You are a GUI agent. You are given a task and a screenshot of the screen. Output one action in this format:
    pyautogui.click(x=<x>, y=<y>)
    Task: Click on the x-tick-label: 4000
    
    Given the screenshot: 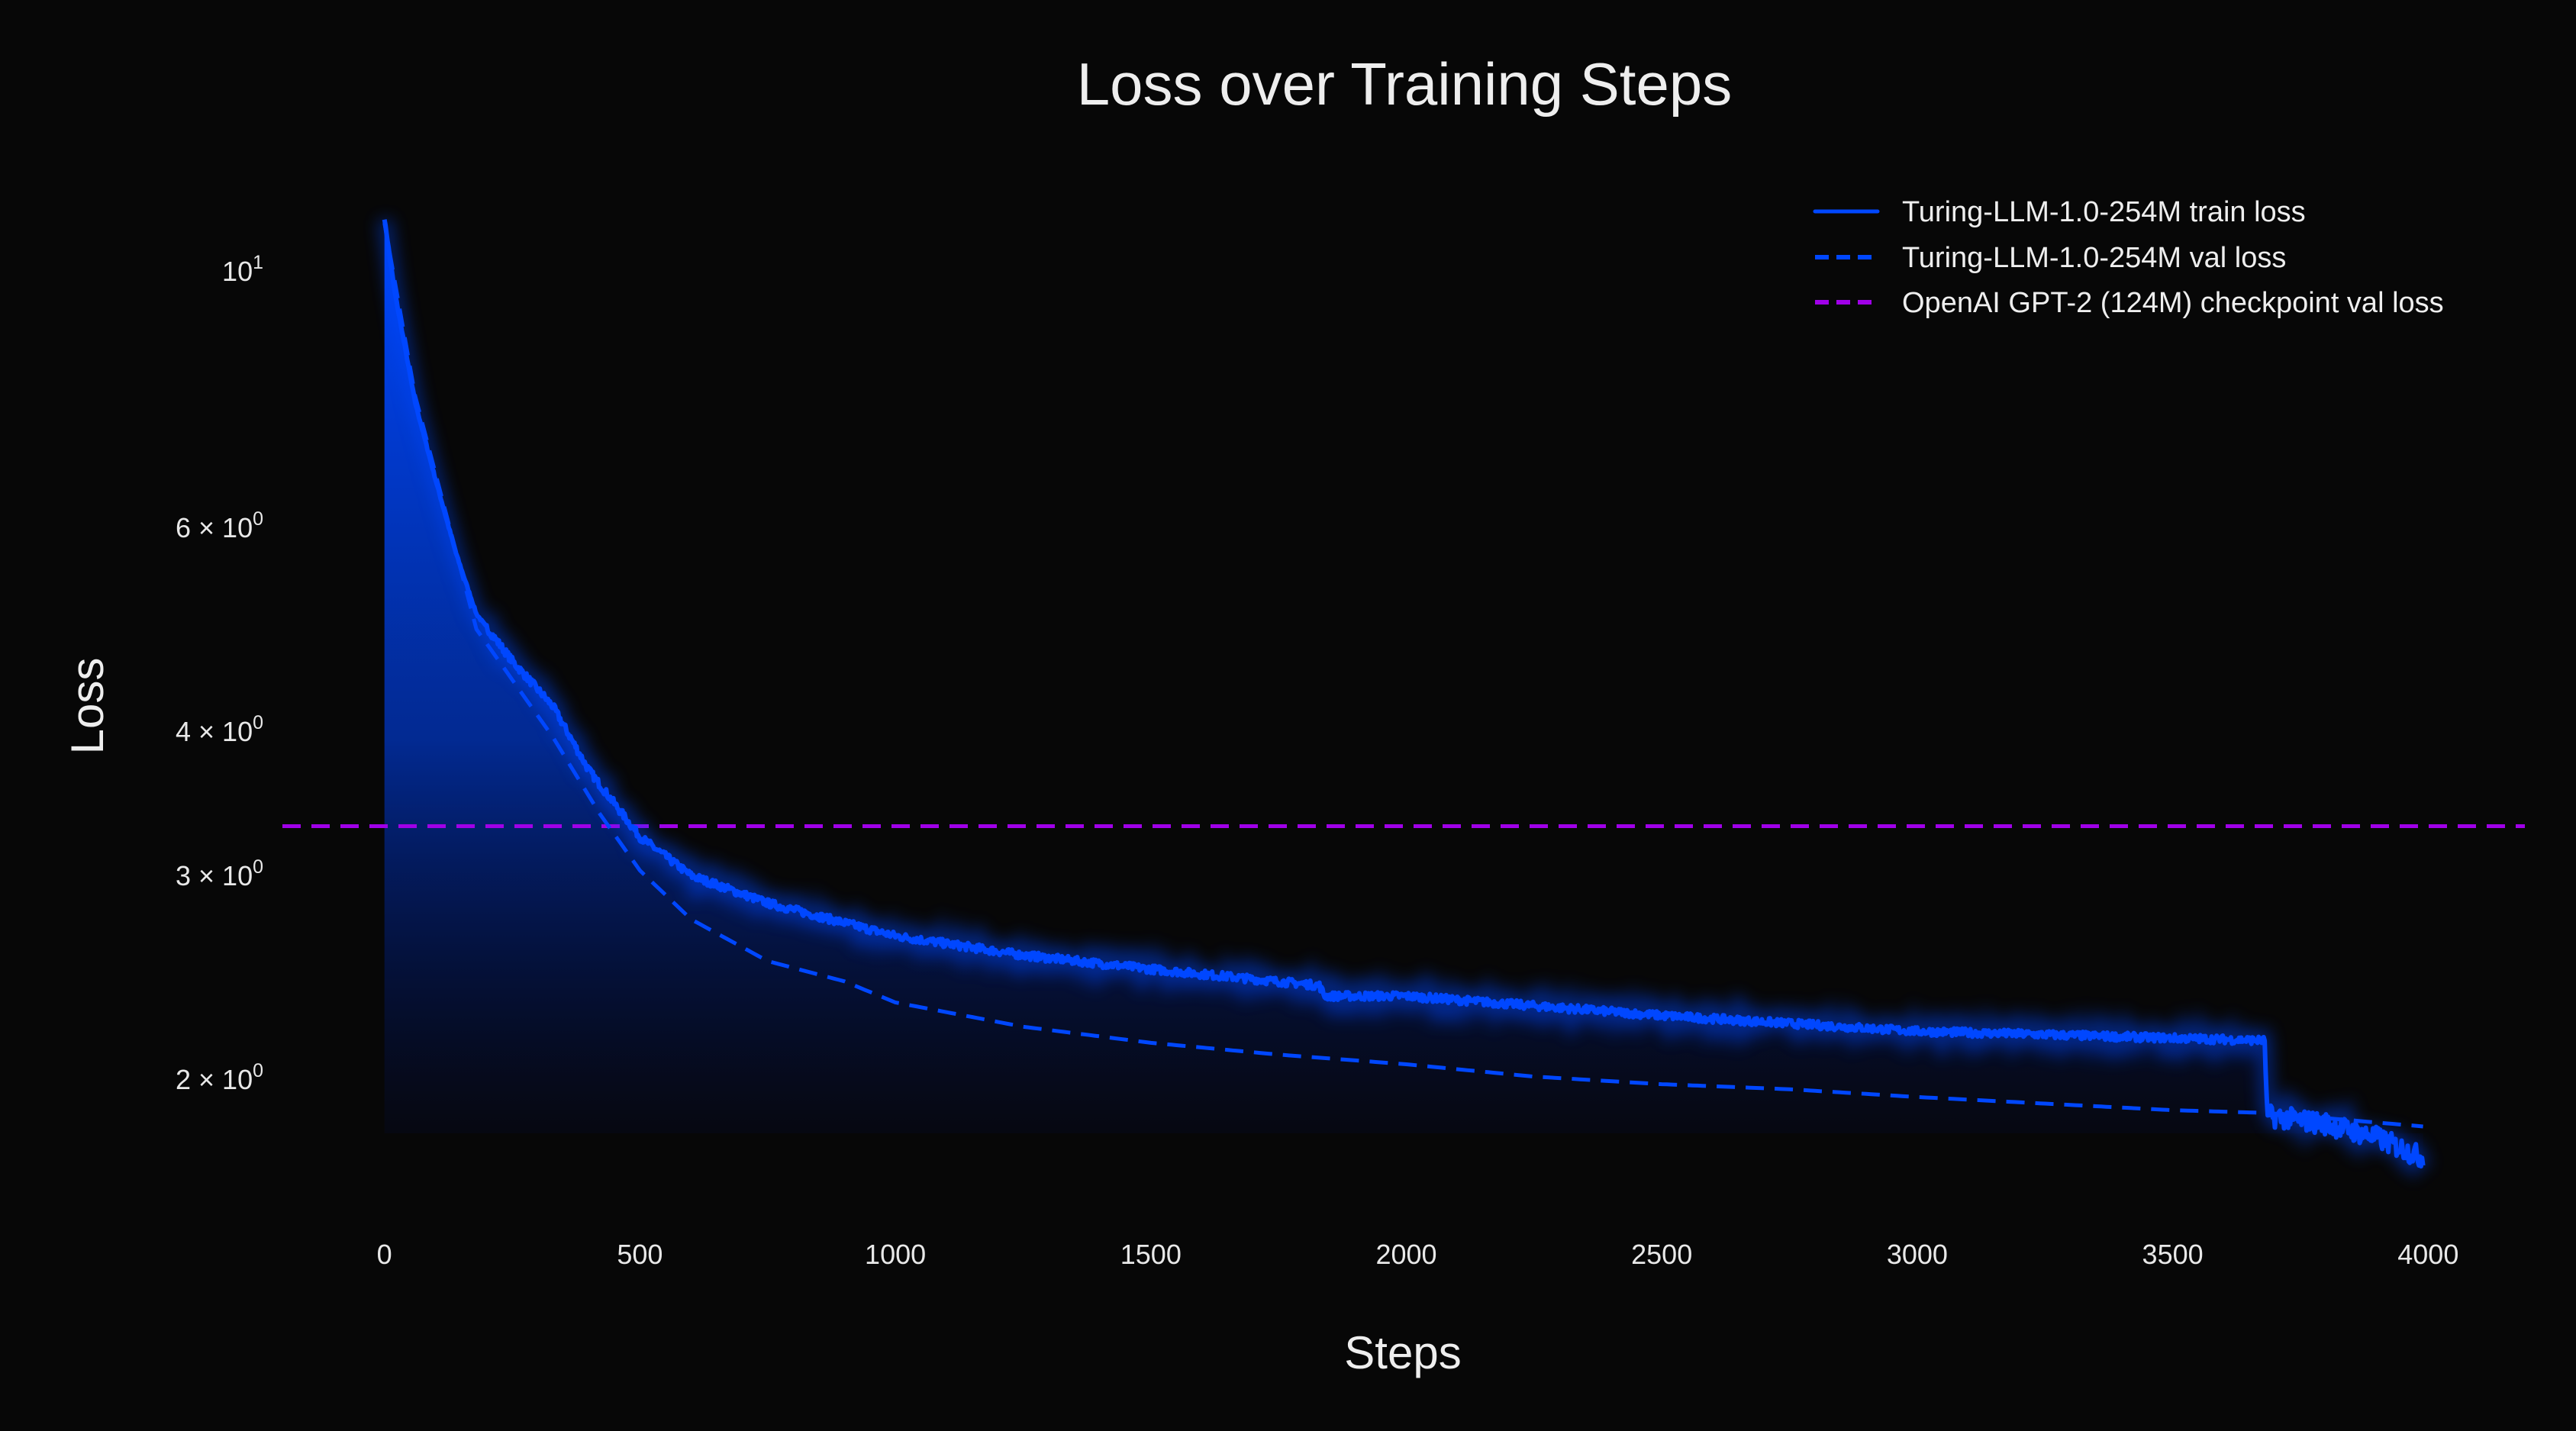 What is the action you would take?
    pyautogui.click(x=2428, y=1254)
    